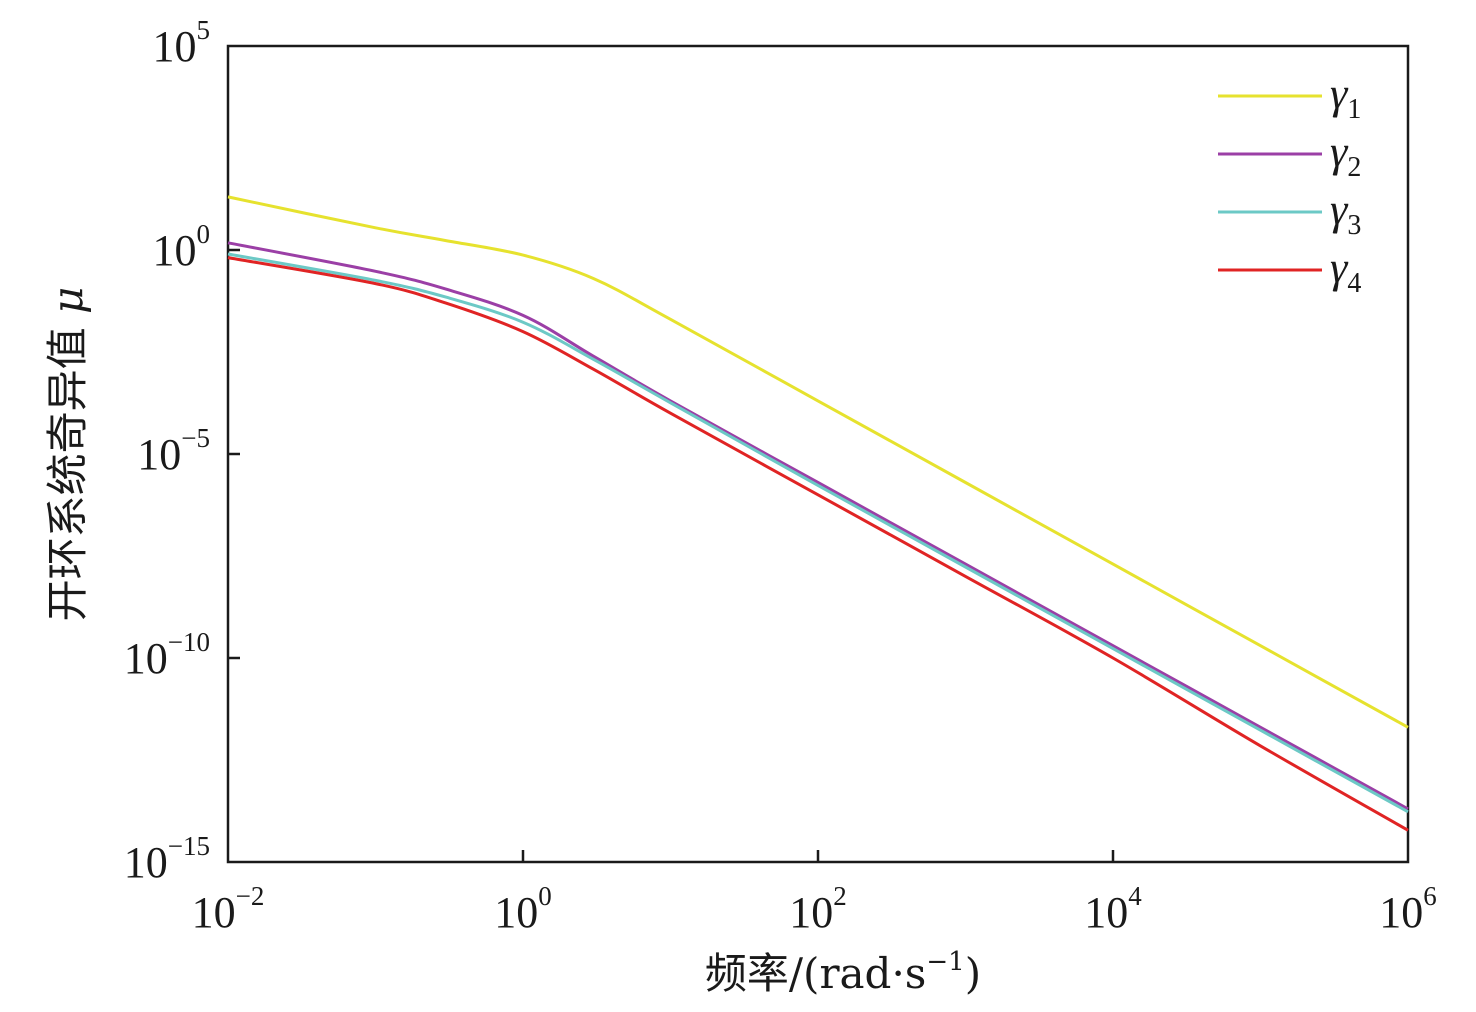  Describe the element at coordinates (843, 972) in the screenshot. I see `x-axis-title: 频率/(rad·s−1)` at that location.